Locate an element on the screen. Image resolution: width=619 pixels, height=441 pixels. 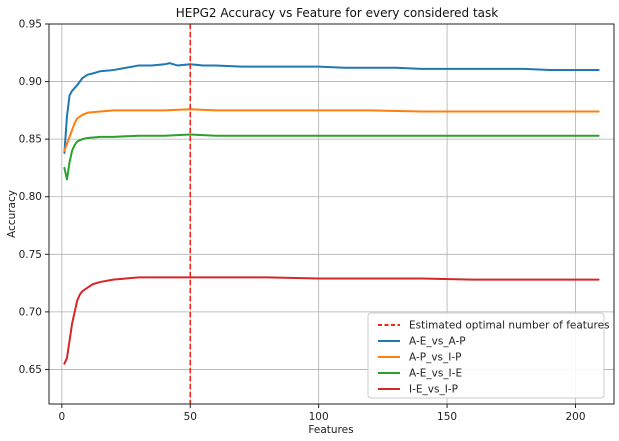
x-tick-label: 150 is located at coordinates (447, 417).